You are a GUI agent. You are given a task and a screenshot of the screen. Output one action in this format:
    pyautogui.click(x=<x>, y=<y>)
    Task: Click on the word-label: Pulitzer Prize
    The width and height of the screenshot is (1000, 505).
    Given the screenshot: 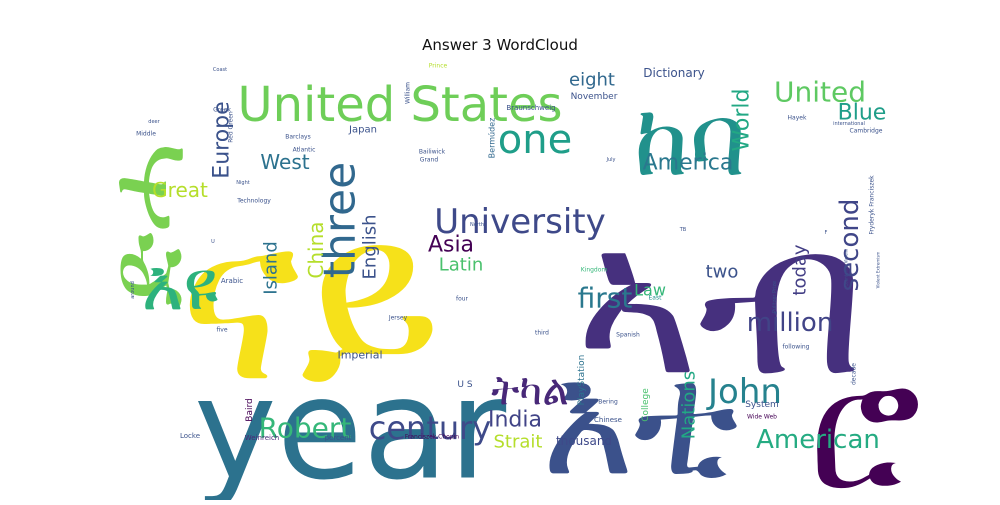 What is the action you would take?
    pyautogui.click(x=775, y=297)
    